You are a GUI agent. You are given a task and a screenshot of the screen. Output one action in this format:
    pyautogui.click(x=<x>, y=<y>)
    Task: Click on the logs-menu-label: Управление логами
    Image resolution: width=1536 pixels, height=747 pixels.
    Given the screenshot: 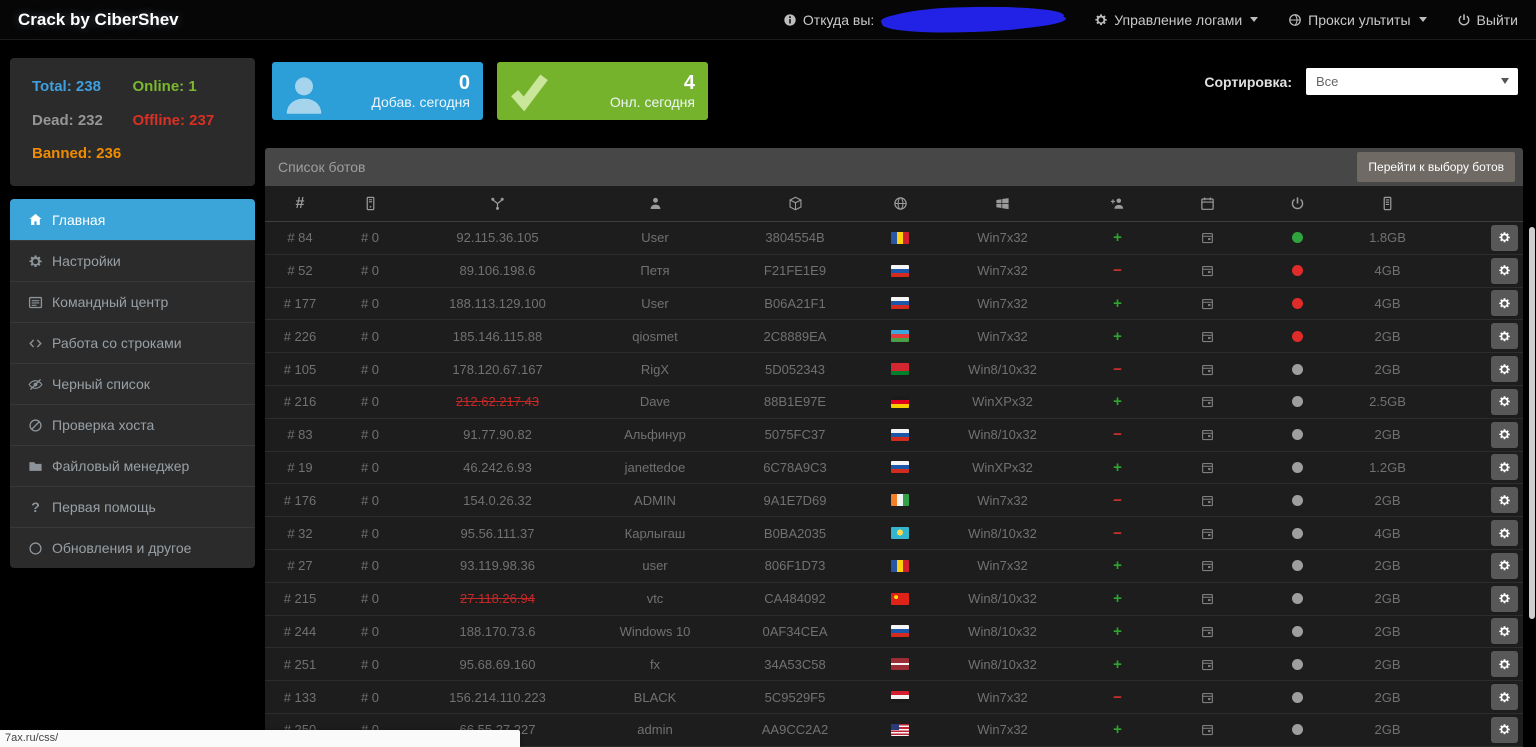 What is the action you would take?
    pyautogui.click(x=1178, y=19)
    